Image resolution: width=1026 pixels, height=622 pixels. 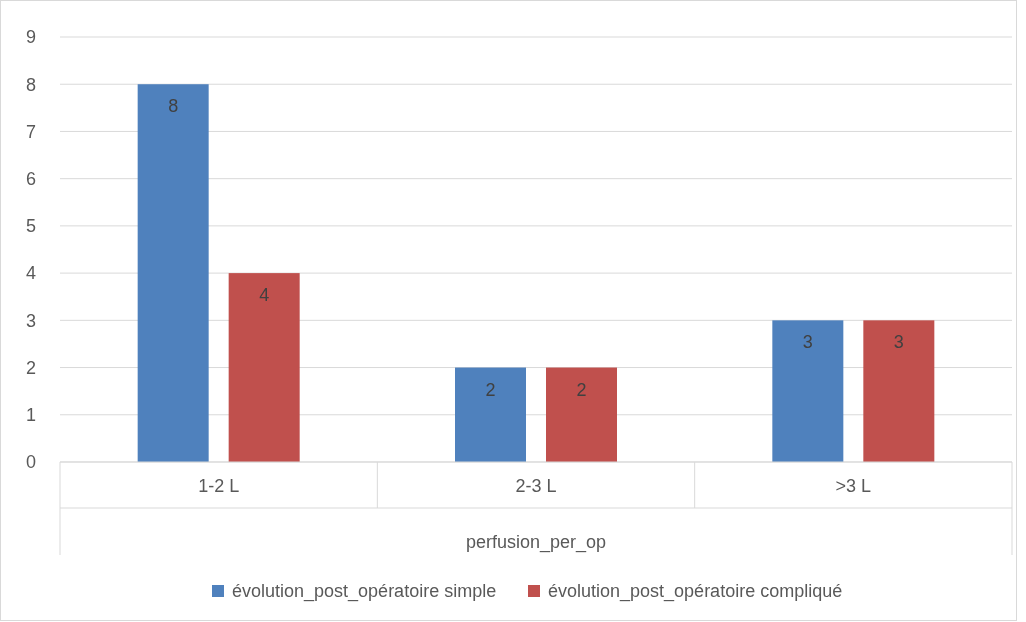 I want to click on x-tick-label: >3 L, so click(x=853, y=486).